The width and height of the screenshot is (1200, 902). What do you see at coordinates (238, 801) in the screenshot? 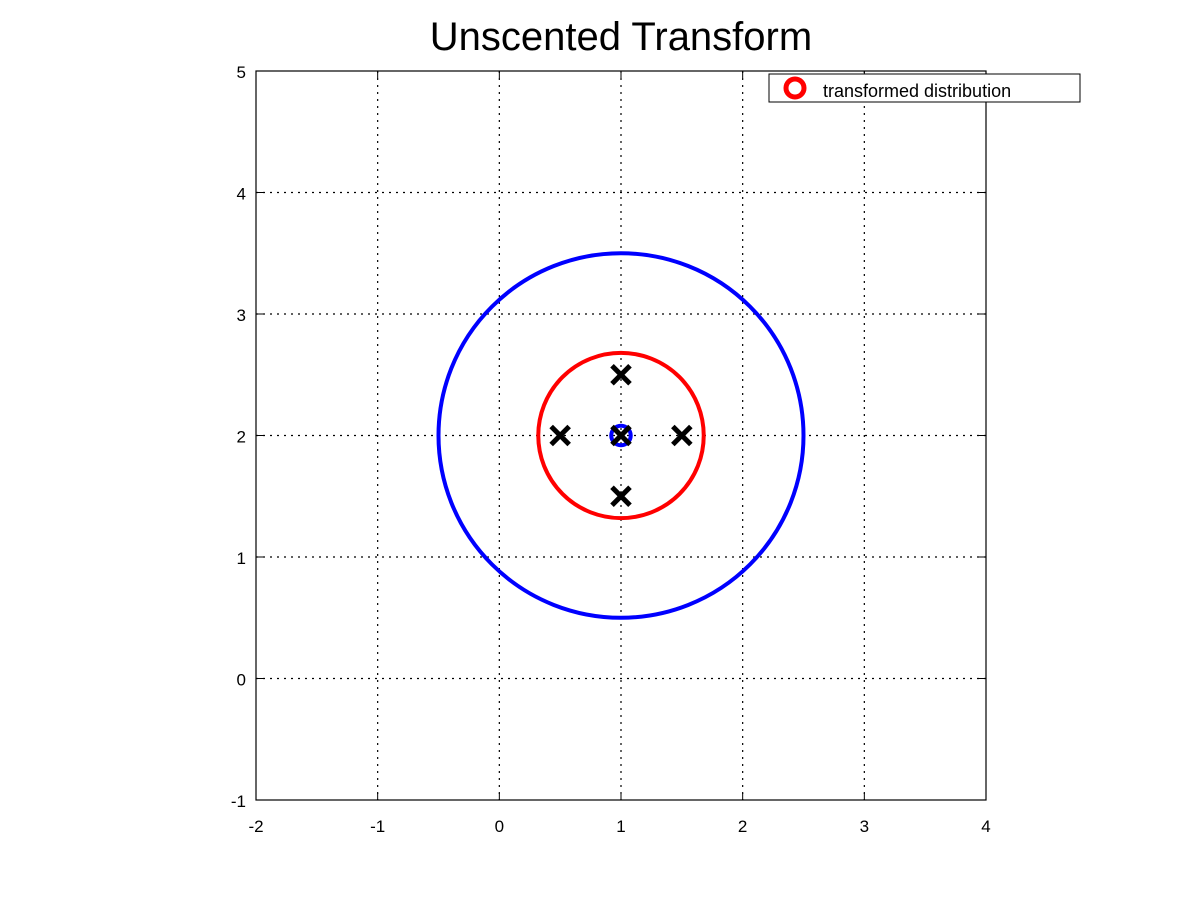
I see `y-tick-label: -1` at bounding box center [238, 801].